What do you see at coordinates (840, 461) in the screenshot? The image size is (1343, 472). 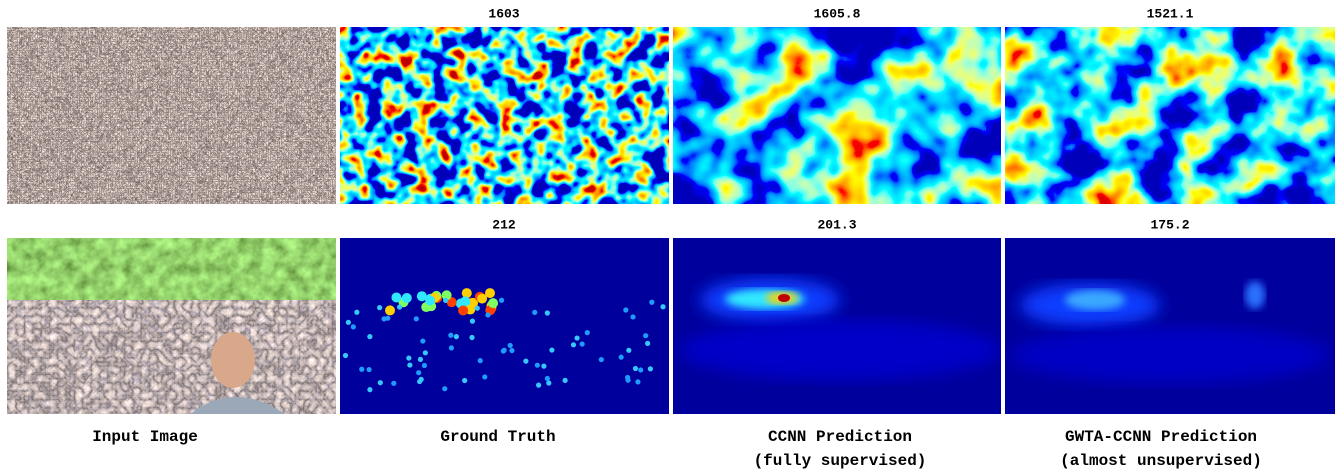 I see `caption: (fully supervised)` at bounding box center [840, 461].